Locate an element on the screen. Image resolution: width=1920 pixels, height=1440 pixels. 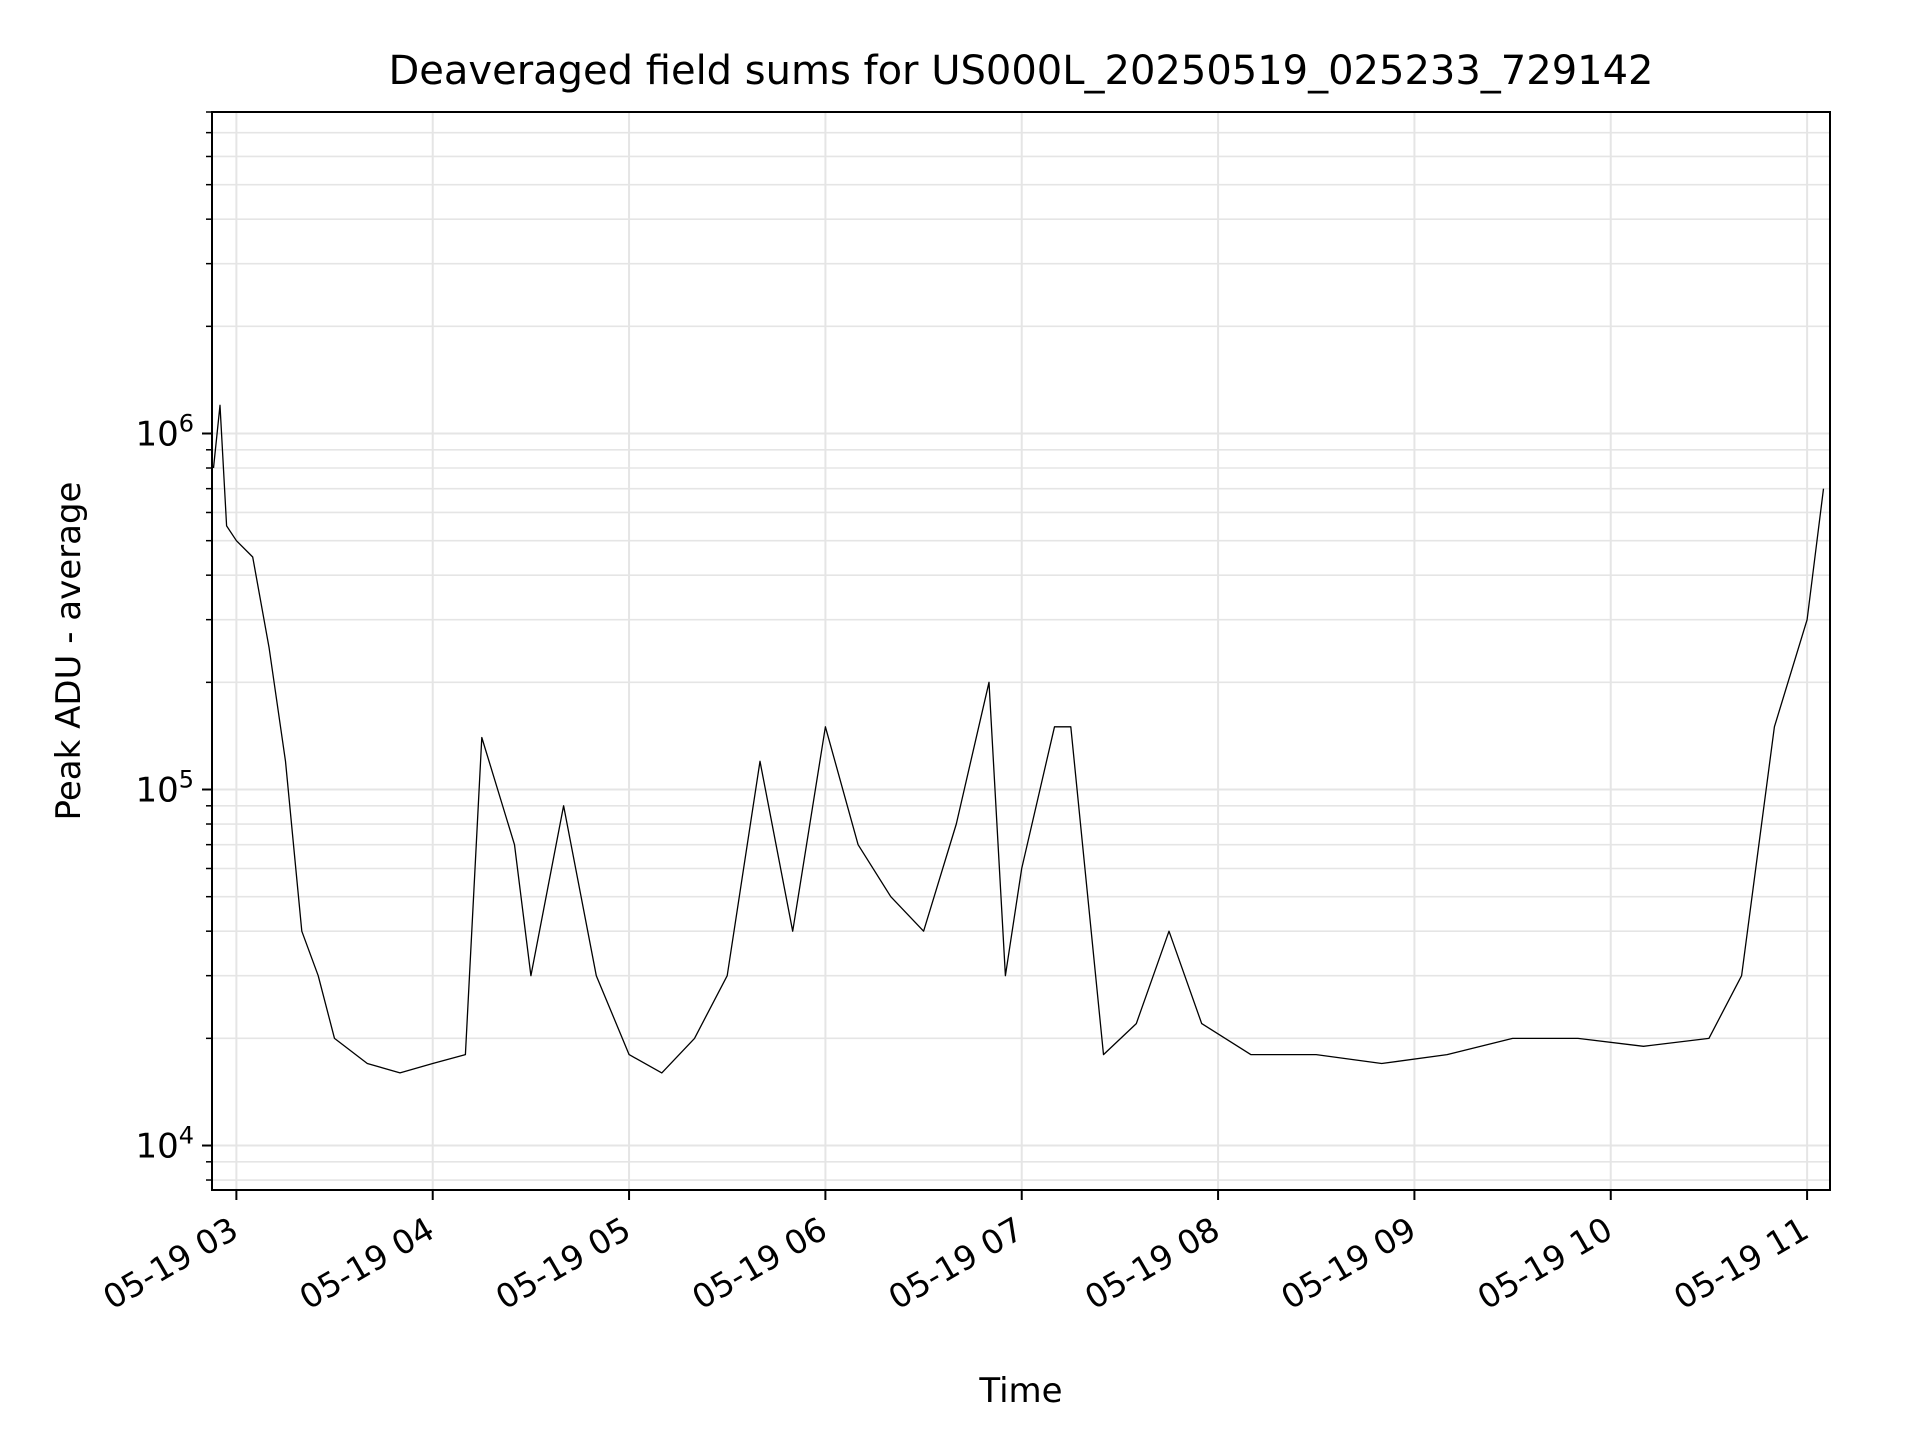
y-tick-label: 10⁴ is located at coordinates (164, 1144).